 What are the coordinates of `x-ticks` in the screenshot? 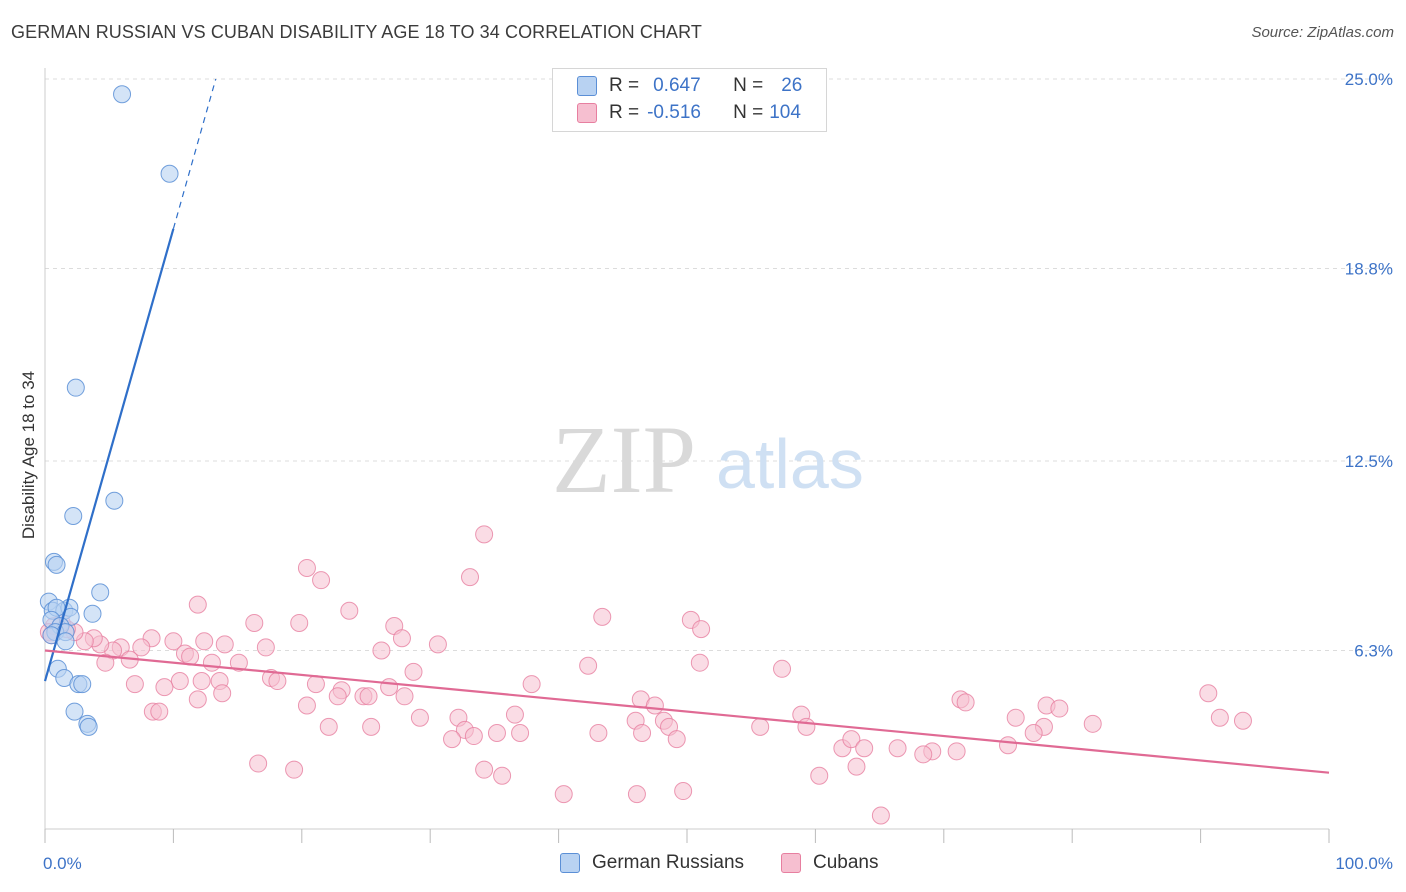 It's located at (687, 836).